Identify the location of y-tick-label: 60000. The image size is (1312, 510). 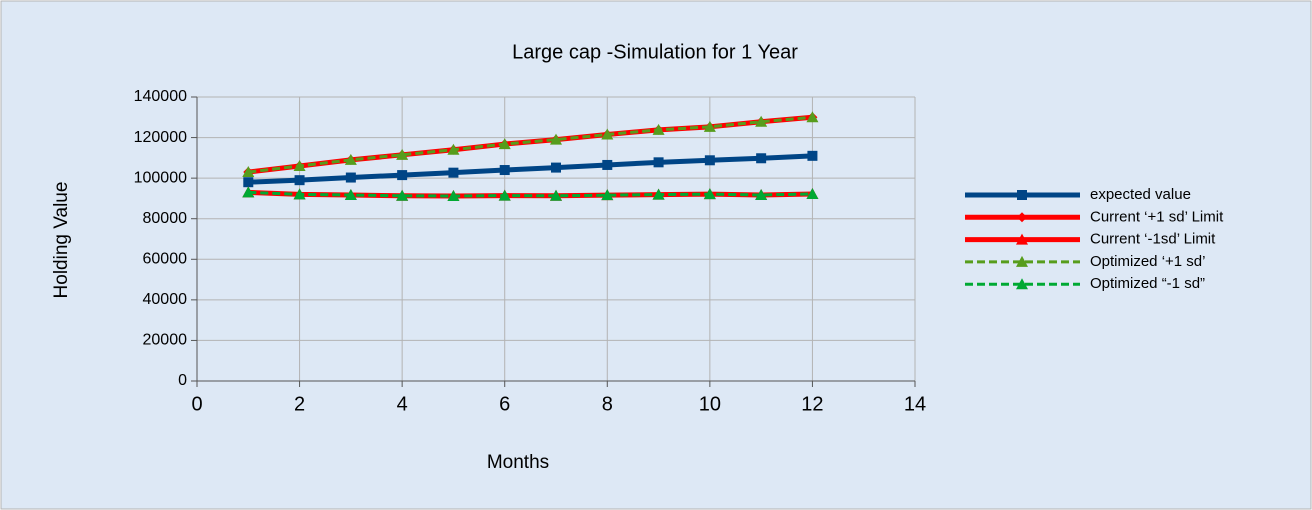
(165, 259).